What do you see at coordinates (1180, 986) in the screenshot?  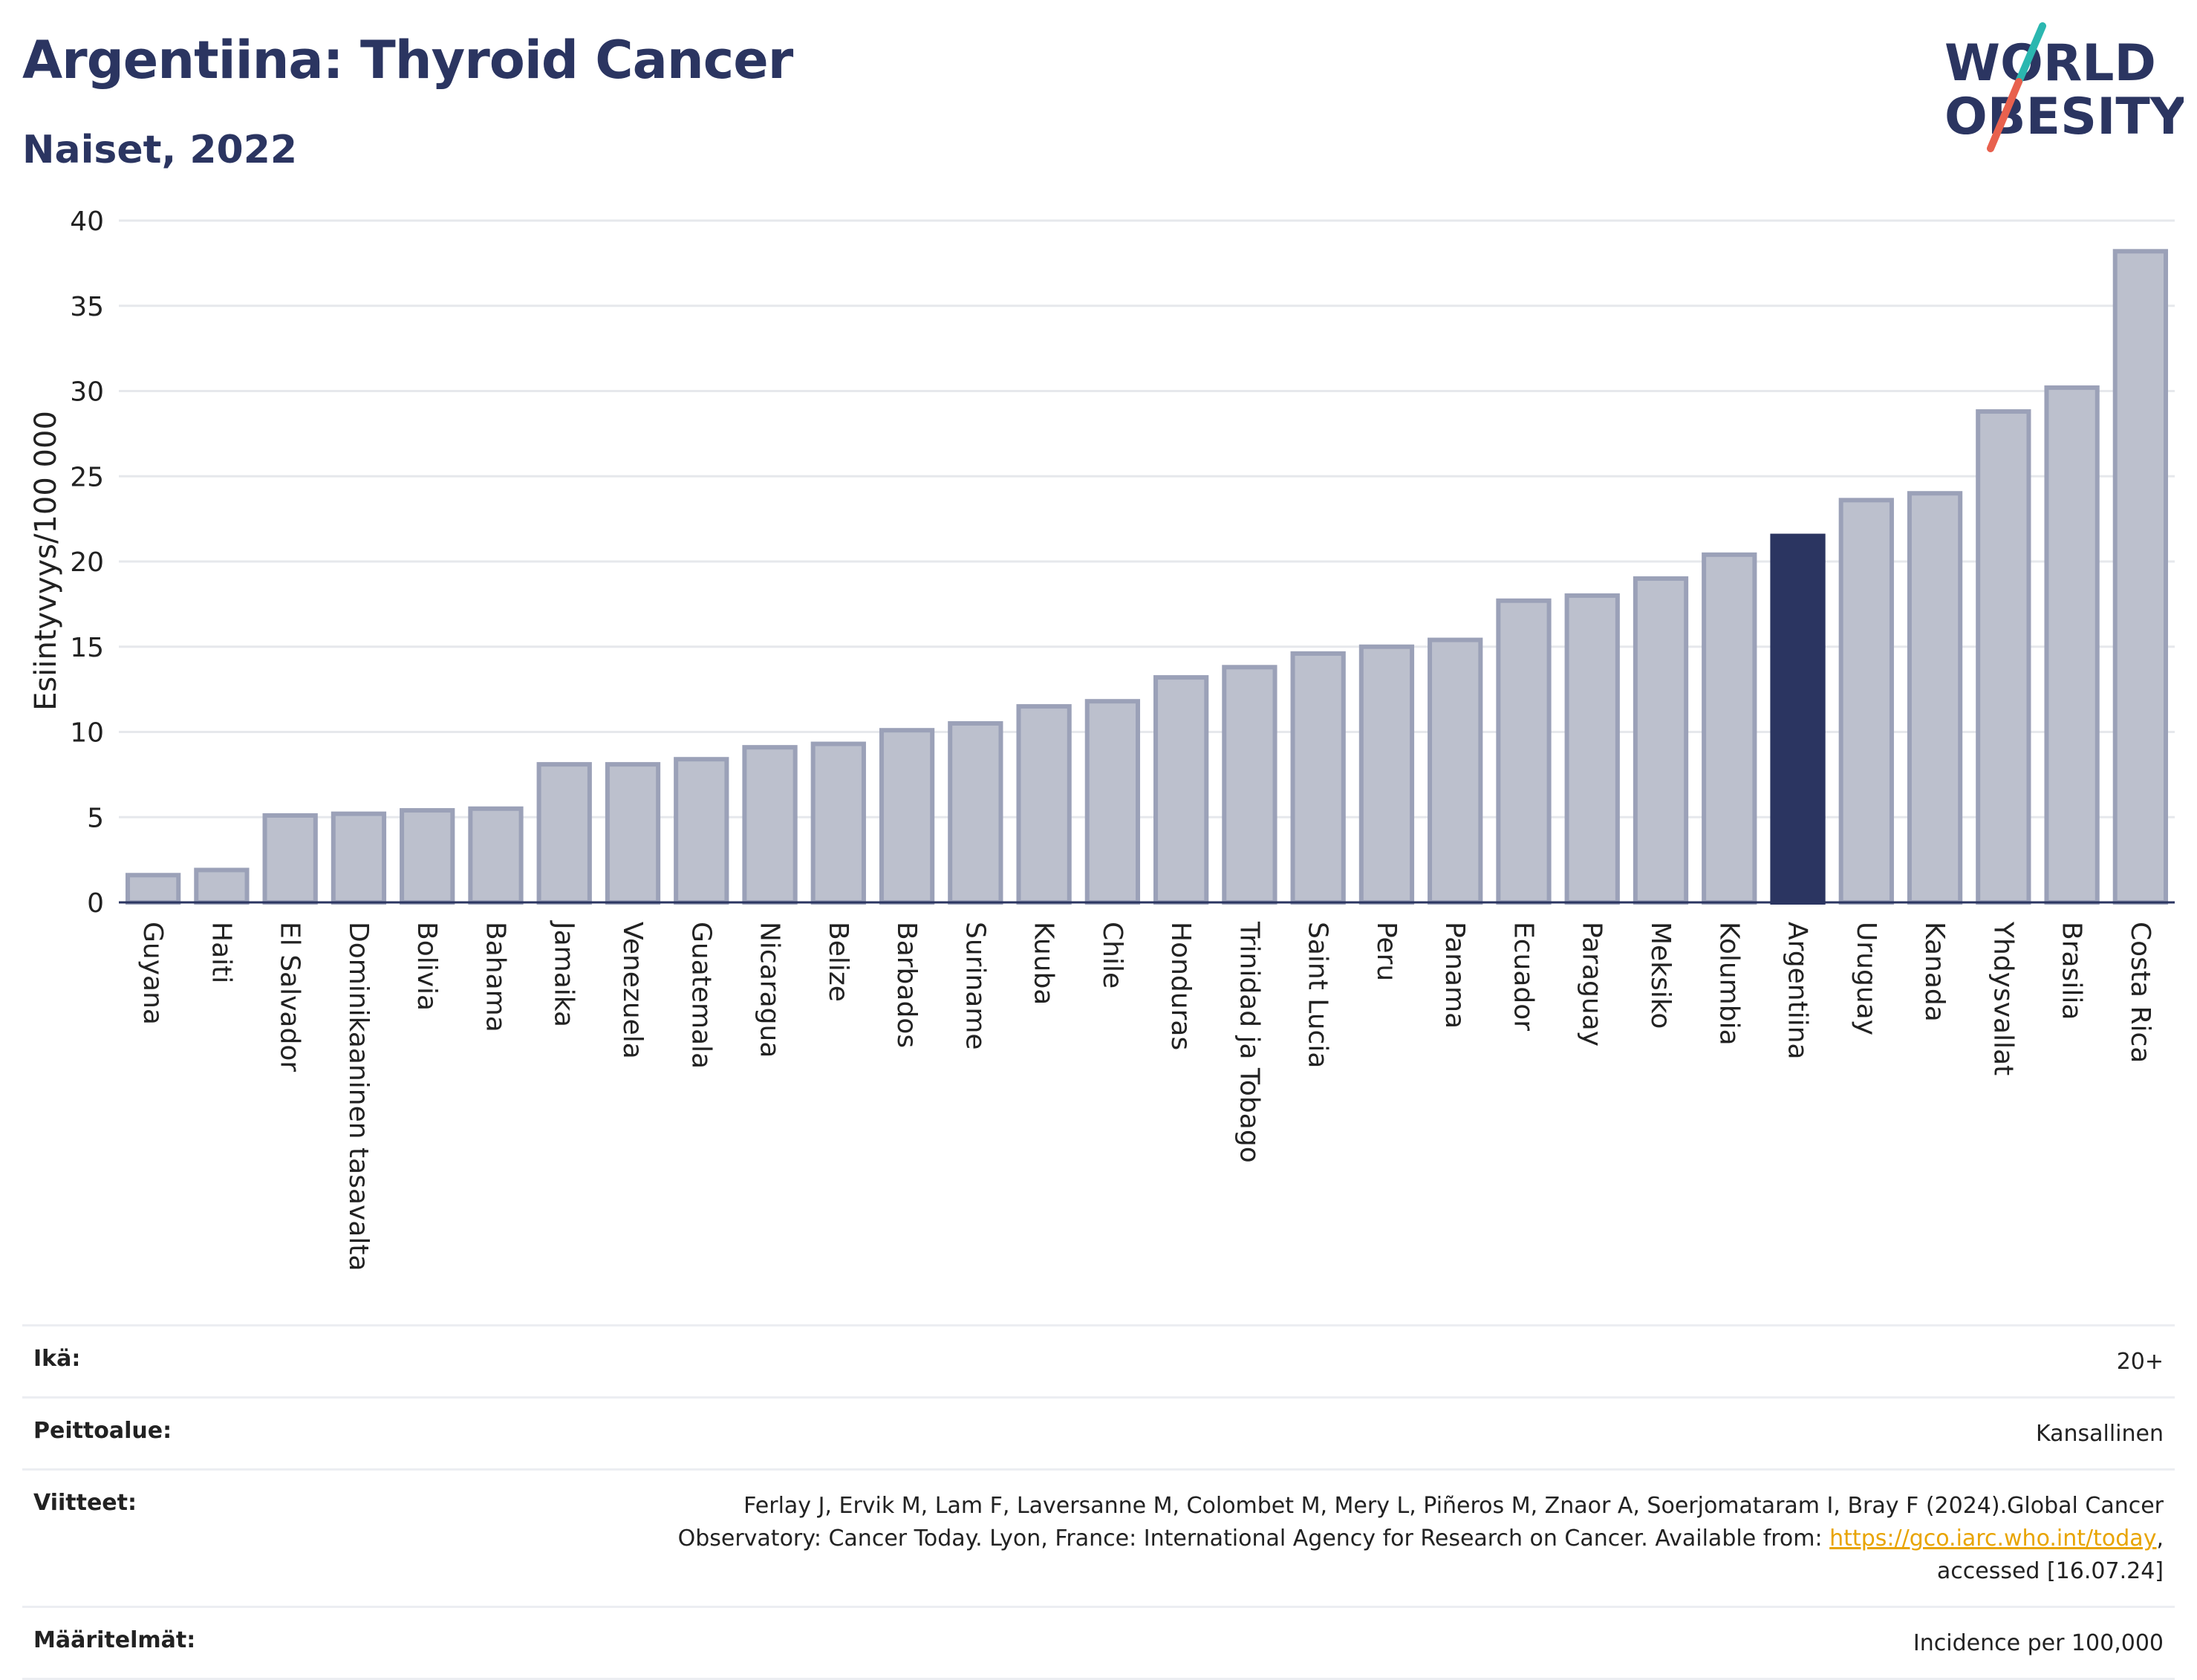 I see `x-tick-label: Honduras` at bounding box center [1180, 986].